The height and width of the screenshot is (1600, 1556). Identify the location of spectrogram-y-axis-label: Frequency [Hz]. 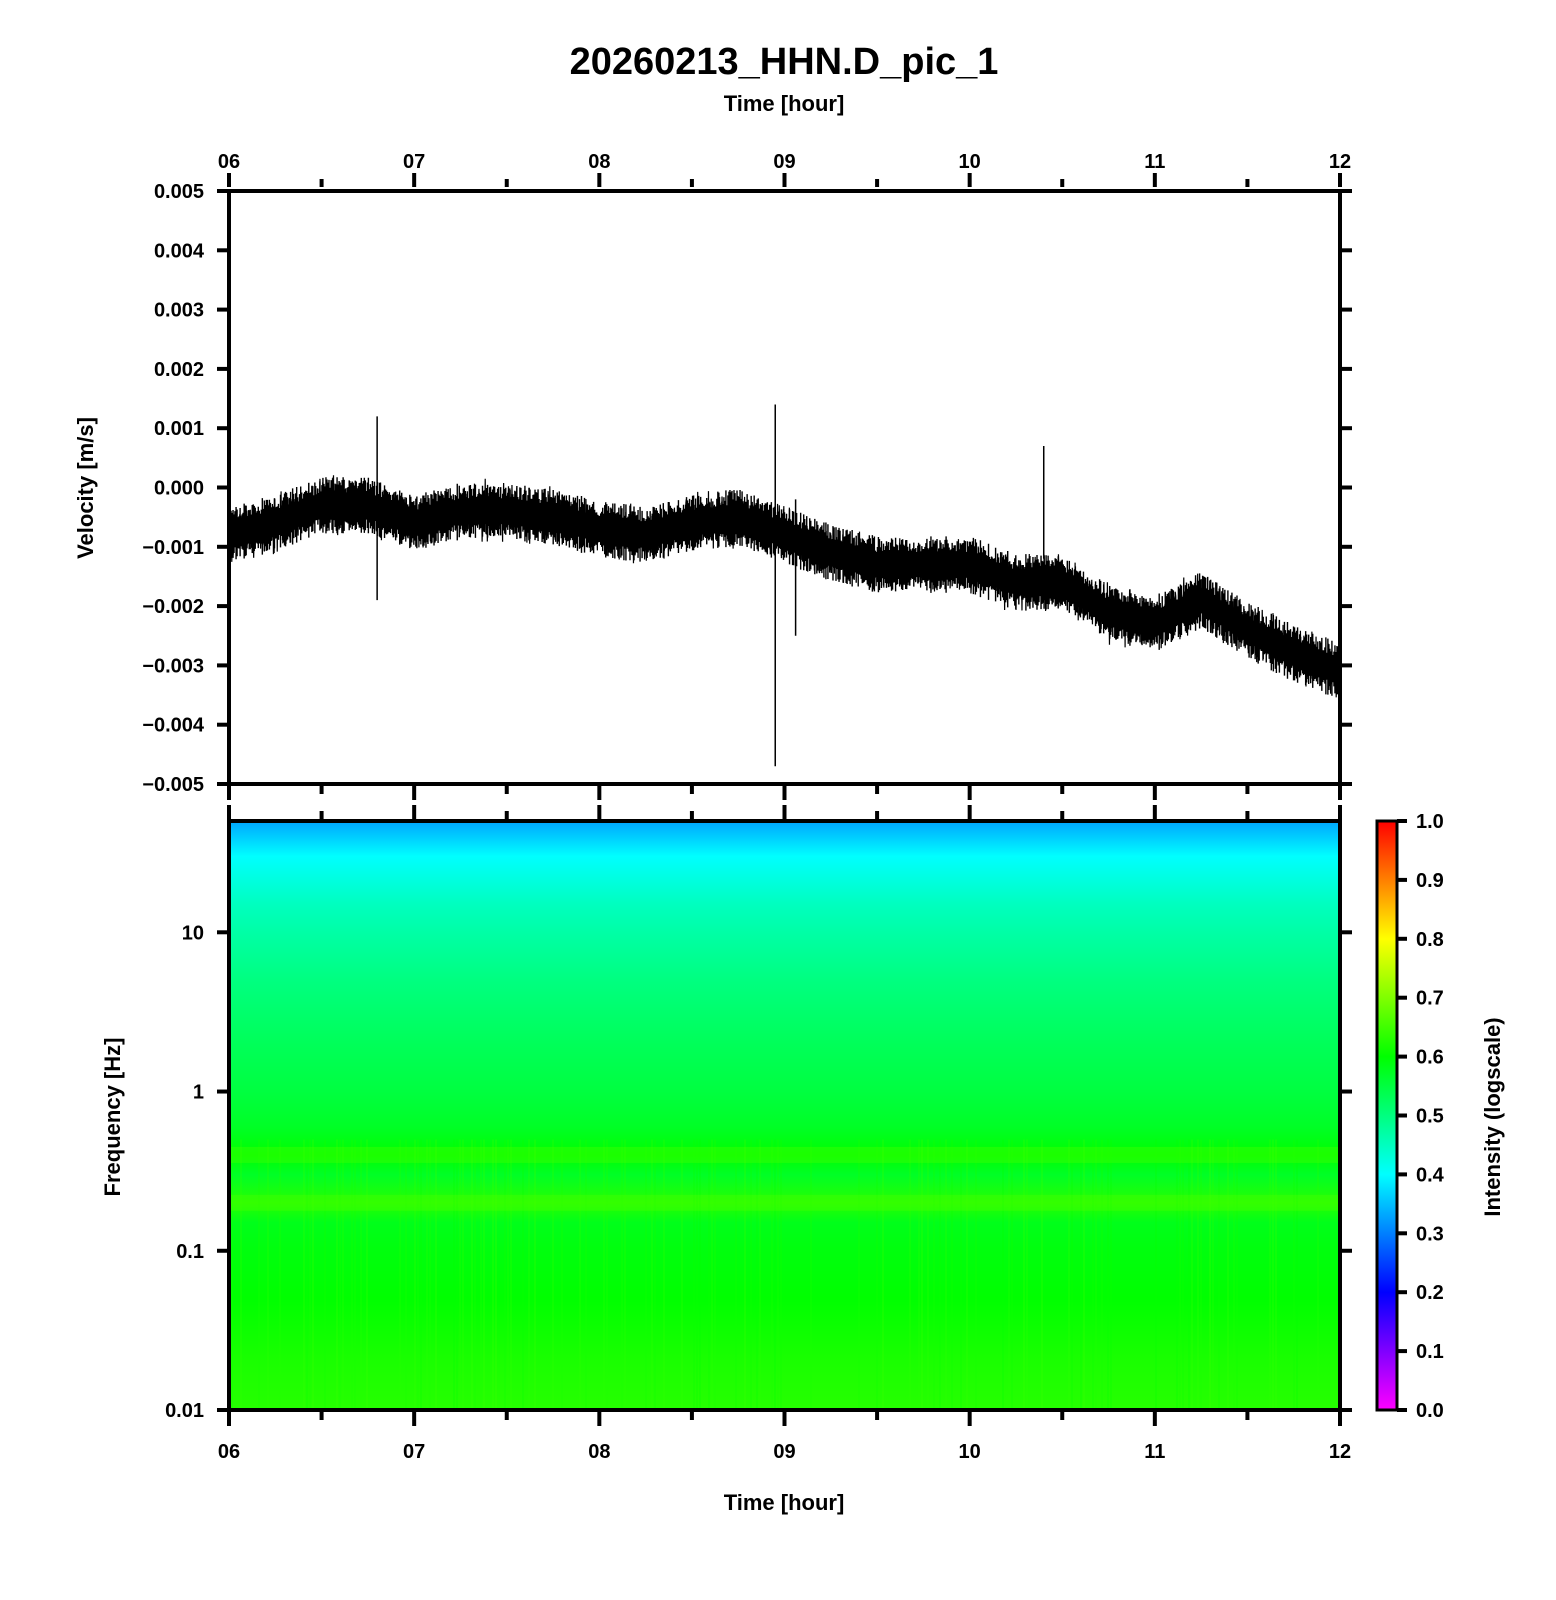
(112, 1117).